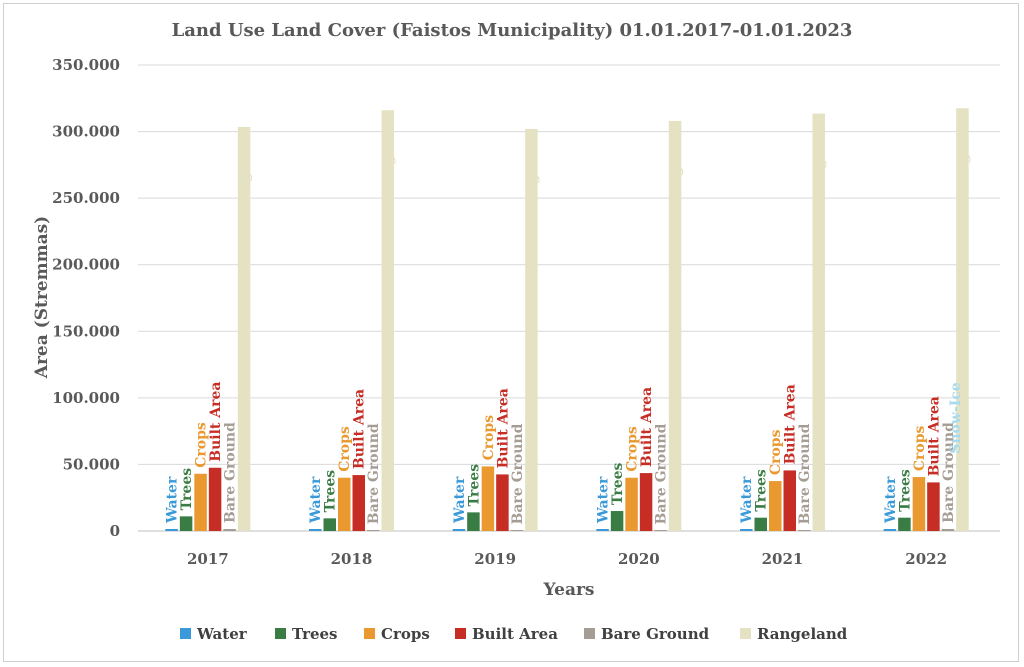  Describe the element at coordinates (956, 418) in the screenshot. I see `annotation-label: Snow-Ice` at that location.